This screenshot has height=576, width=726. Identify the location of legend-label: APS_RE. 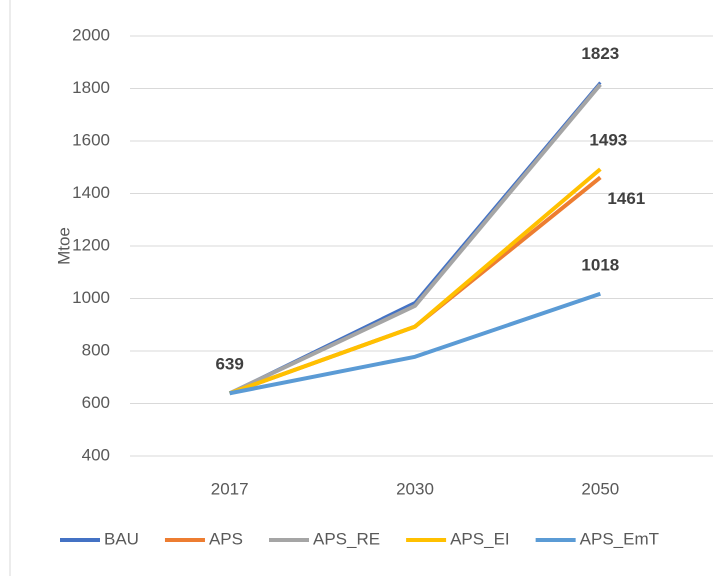
(346, 538).